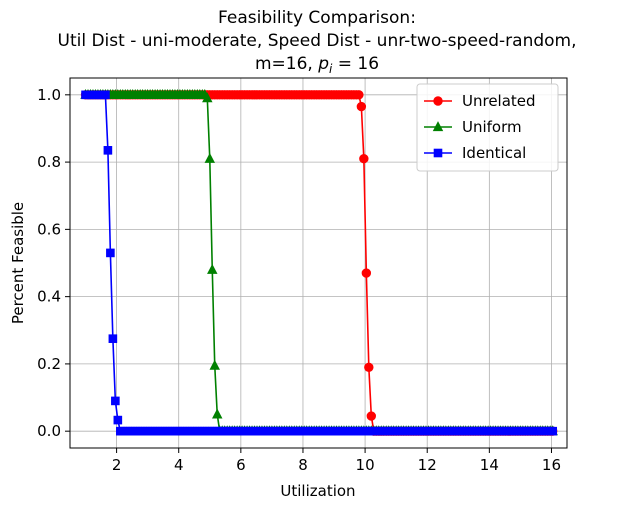 This screenshot has height=509, width=634. What do you see at coordinates (18, 263) in the screenshot?
I see `y-axis-label: Percent Feasible` at bounding box center [18, 263].